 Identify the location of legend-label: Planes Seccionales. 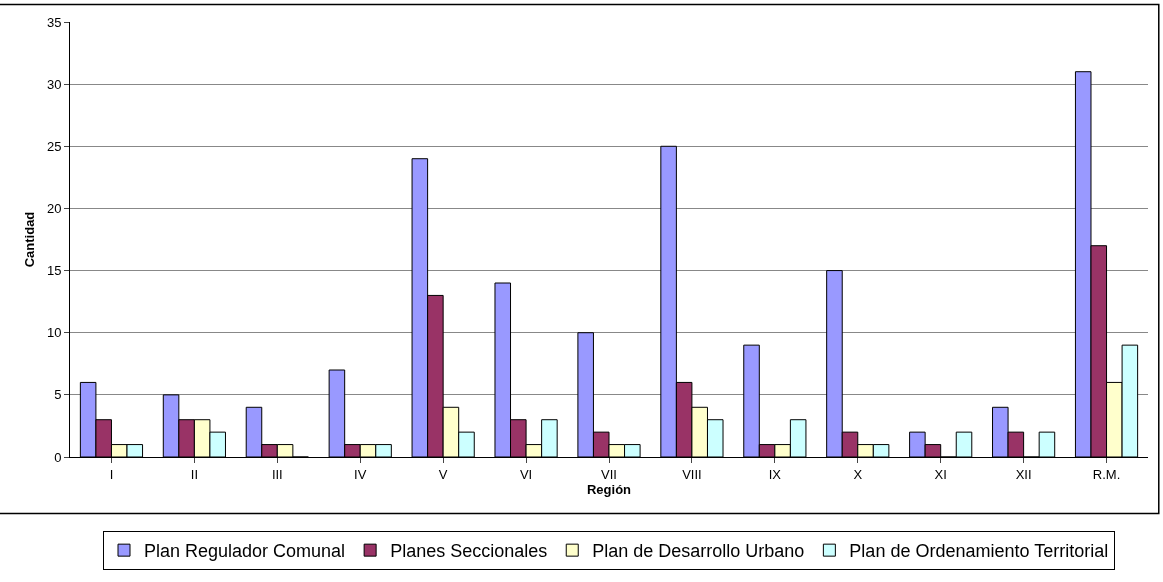
(469, 551).